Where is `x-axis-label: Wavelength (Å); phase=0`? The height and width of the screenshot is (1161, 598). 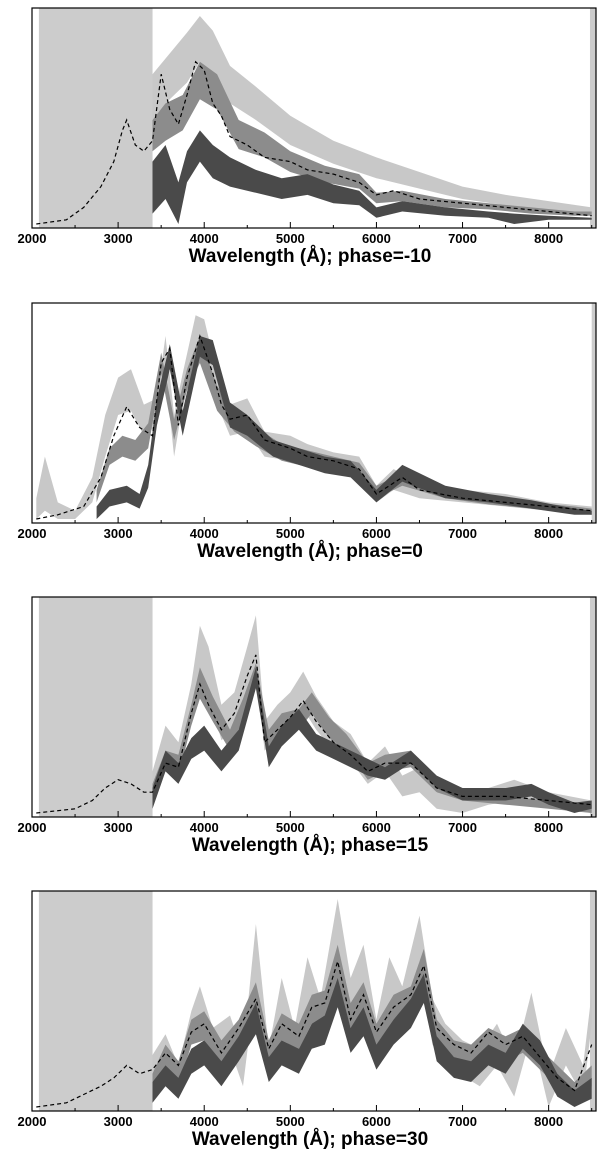 x-axis-label: Wavelength (Å); phase=0 is located at coordinates (310, 551).